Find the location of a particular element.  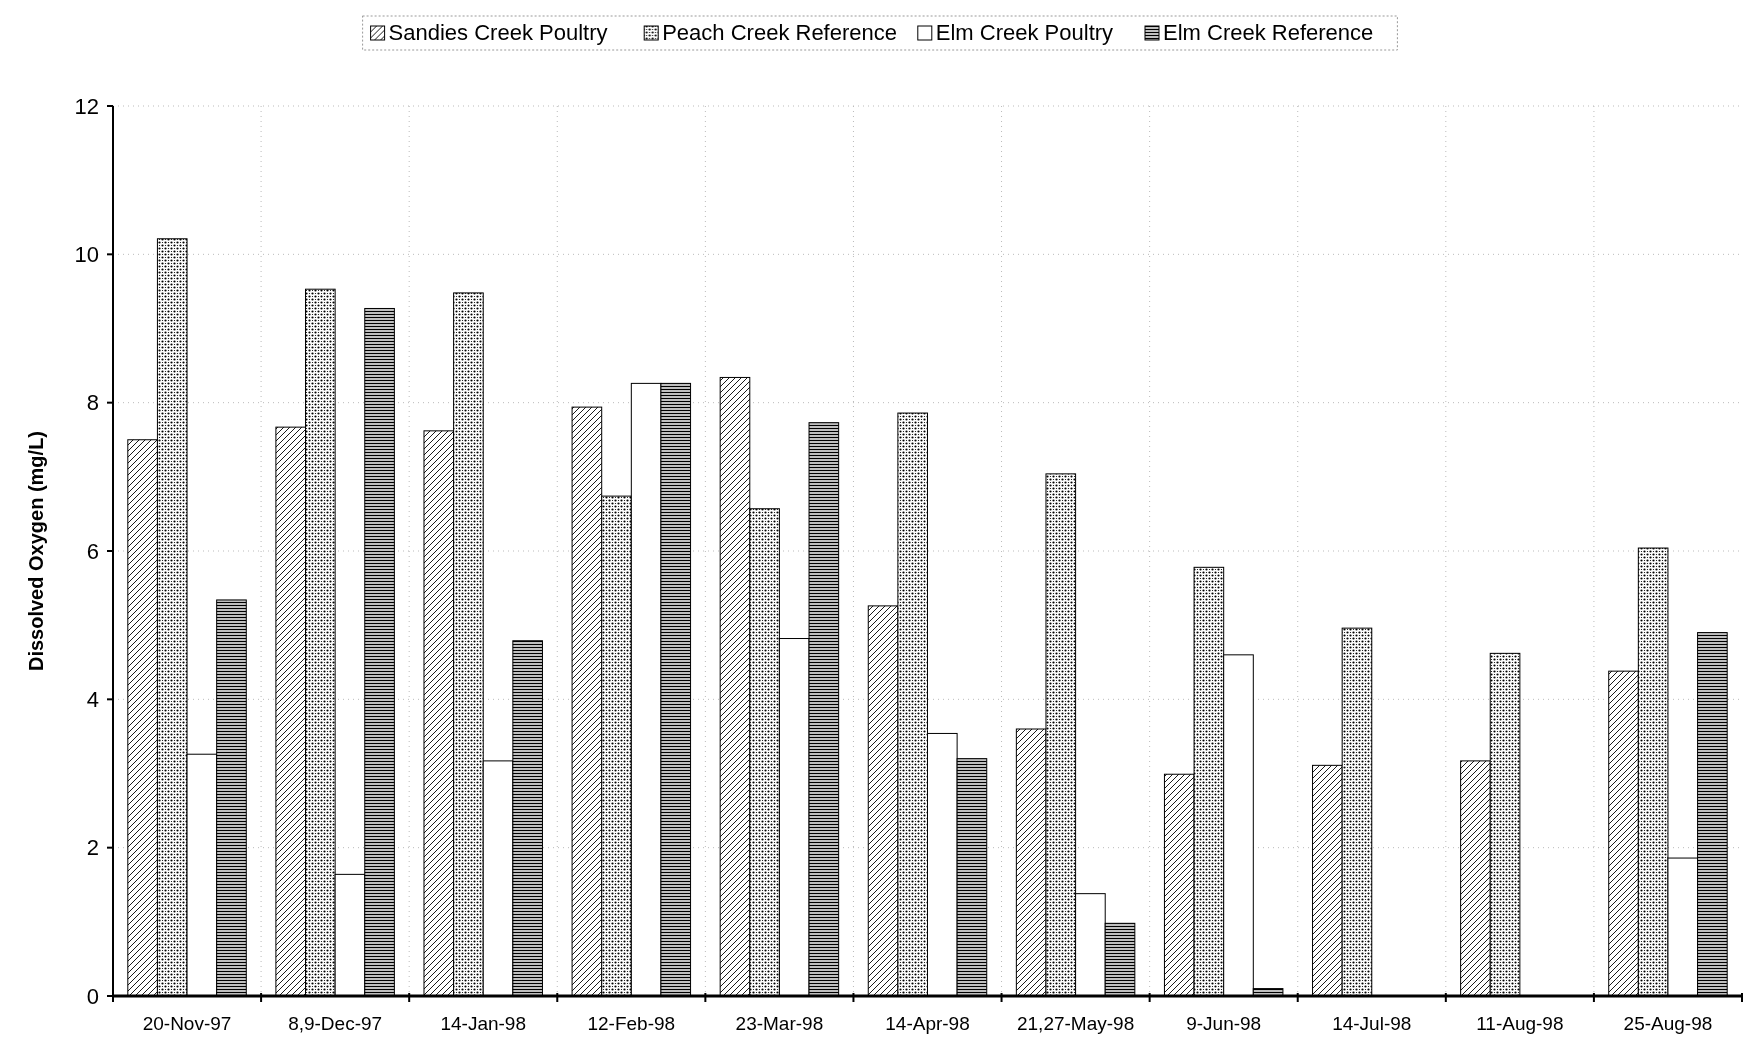

y-tick-label: 6 is located at coordinates (92, 551).